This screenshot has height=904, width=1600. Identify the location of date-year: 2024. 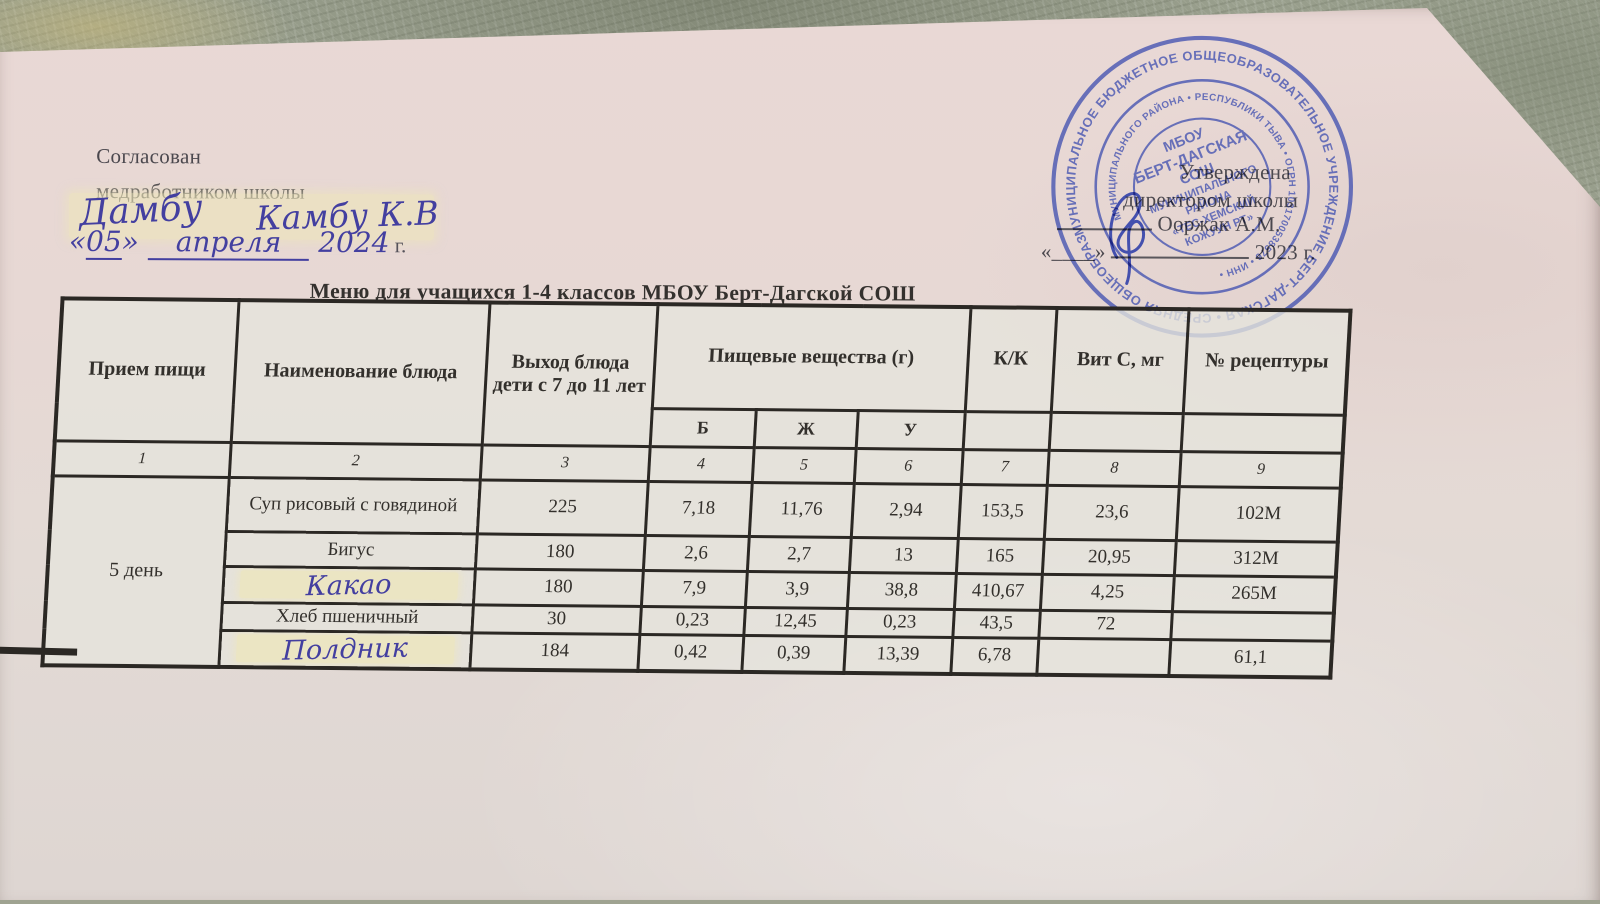
(354, 242).